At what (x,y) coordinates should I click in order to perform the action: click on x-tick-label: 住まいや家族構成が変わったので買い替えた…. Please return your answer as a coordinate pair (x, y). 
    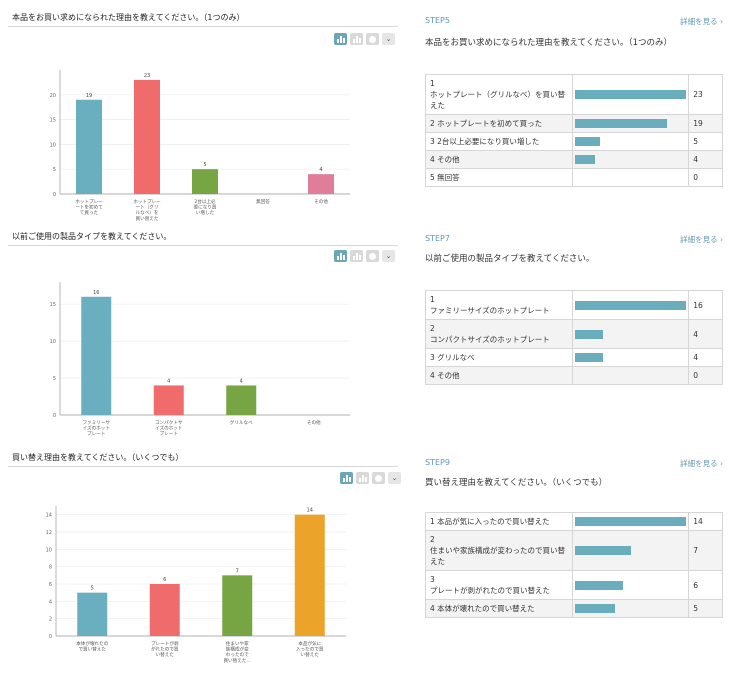
    Looking at the image, I should click on (237, 652).